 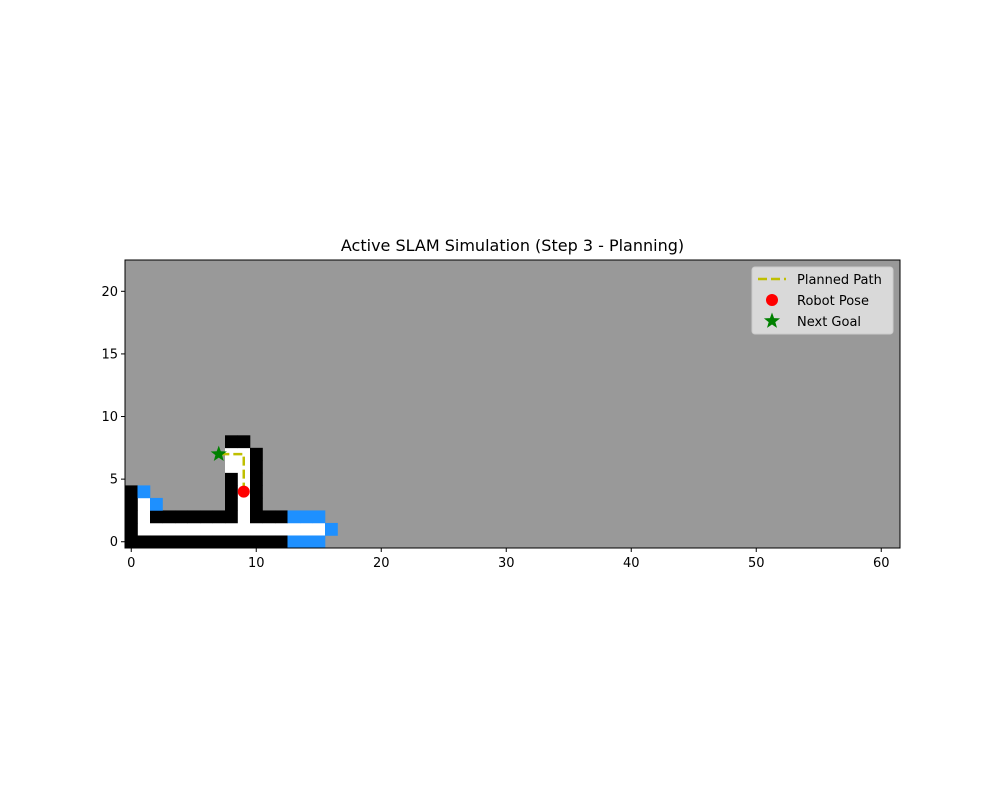 I want to click on legend-box, so click(x=822, y=300).